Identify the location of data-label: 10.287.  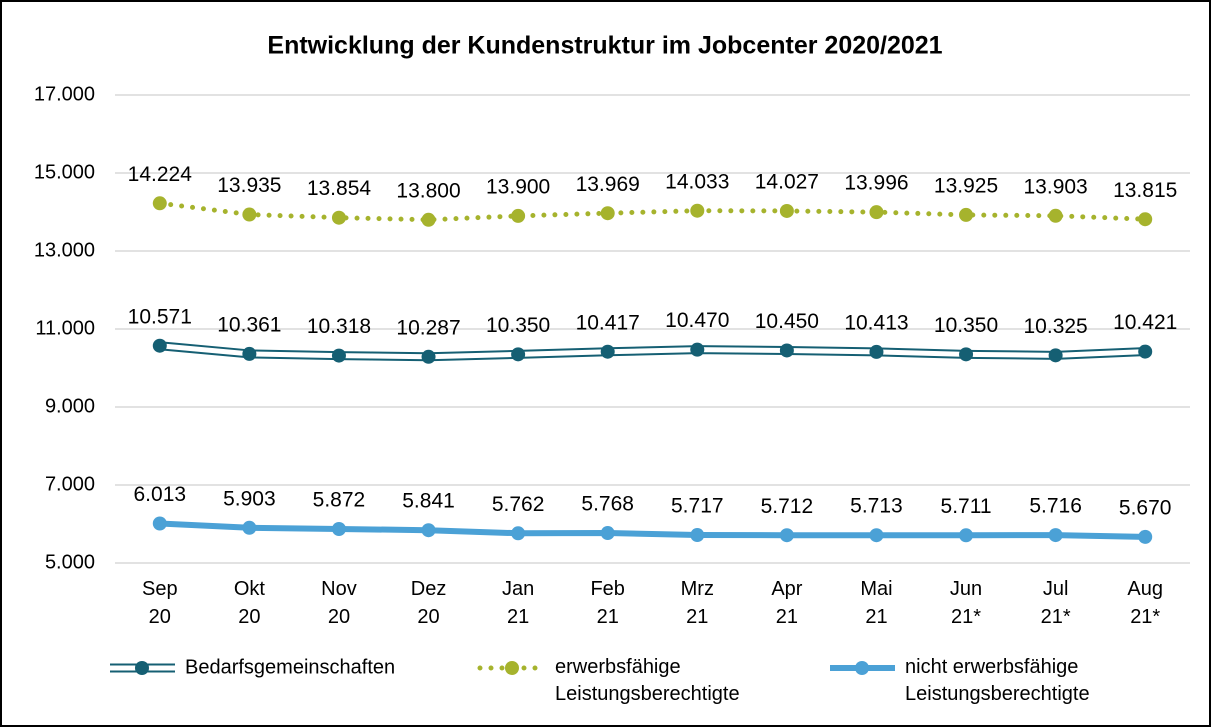
(428, 327).